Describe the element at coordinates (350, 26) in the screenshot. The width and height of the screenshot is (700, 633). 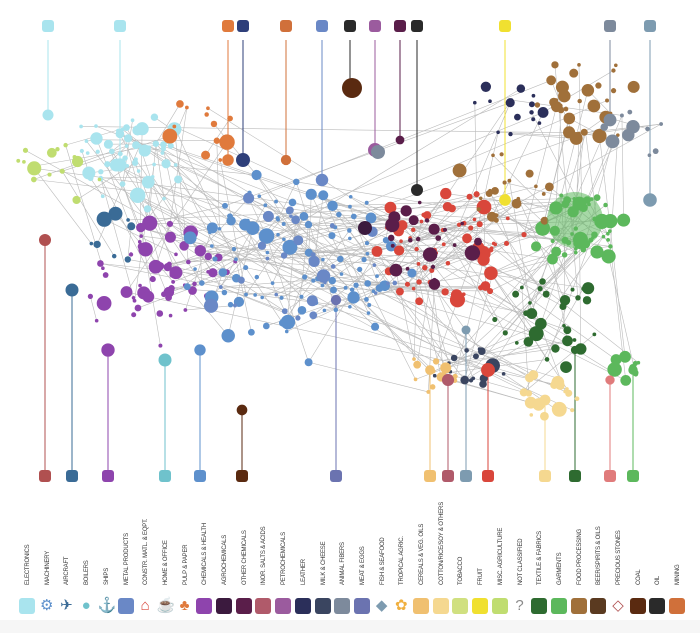
I see `oil-derrick-icon` at that location.